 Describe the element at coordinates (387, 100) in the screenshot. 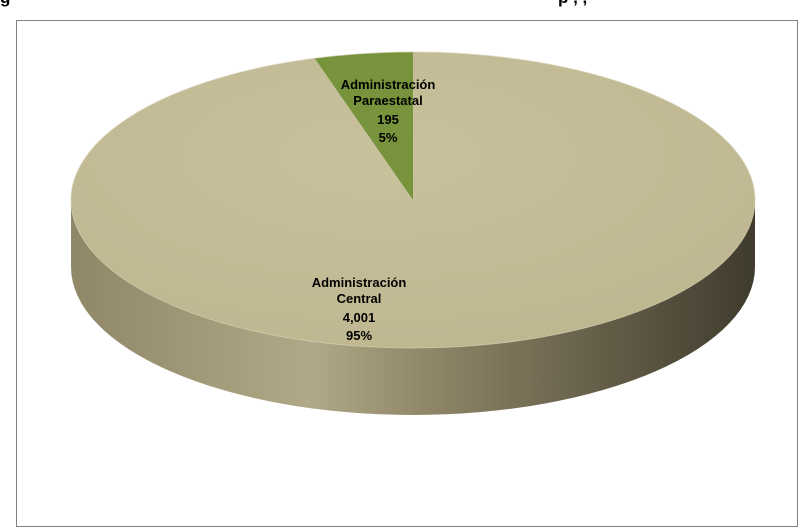

I see `slice-label-paraestatal-name-2: Paraestatal` at that location.